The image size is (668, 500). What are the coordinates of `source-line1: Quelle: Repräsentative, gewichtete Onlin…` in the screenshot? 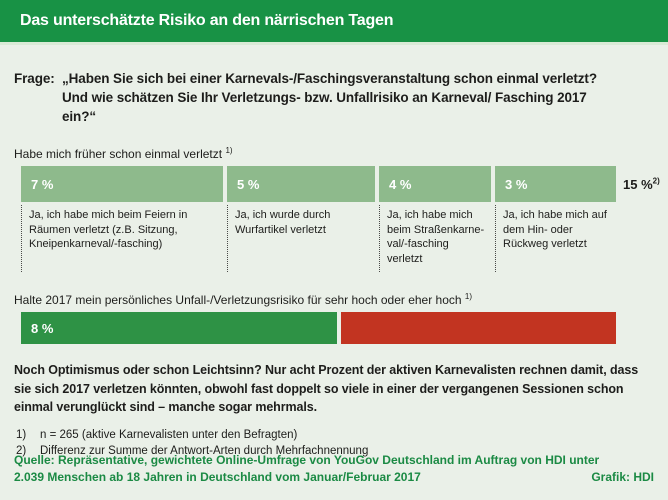 It's located at (307, 460).